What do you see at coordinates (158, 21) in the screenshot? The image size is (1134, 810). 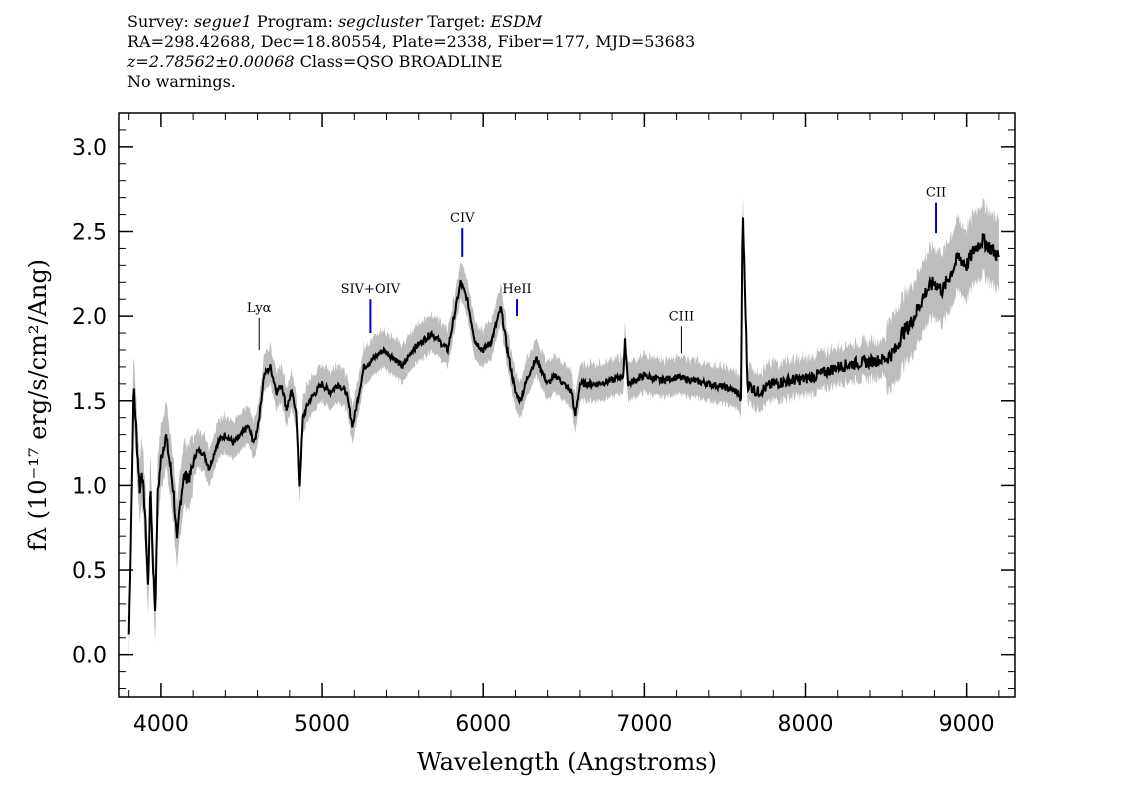 I see `survey-label: Survey:` at bounding box center [158, 21].